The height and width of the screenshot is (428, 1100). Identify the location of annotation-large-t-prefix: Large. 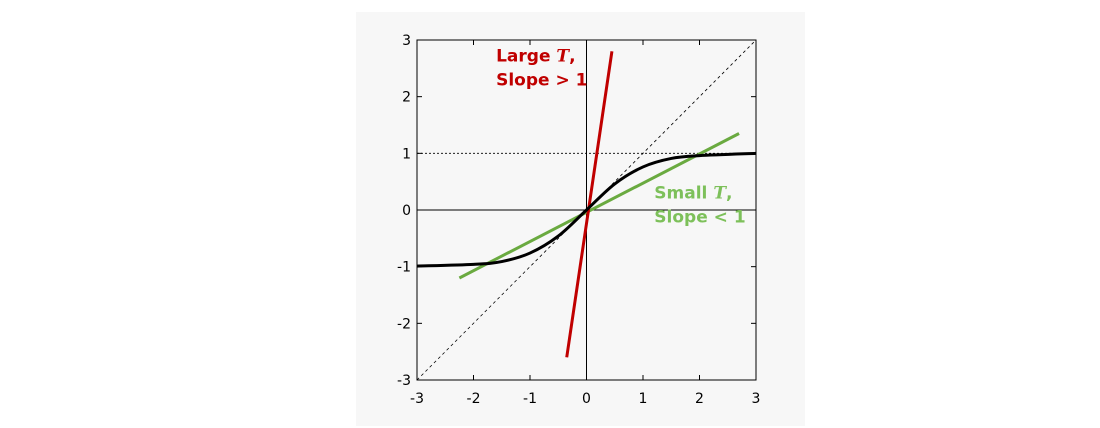
(526, 57).